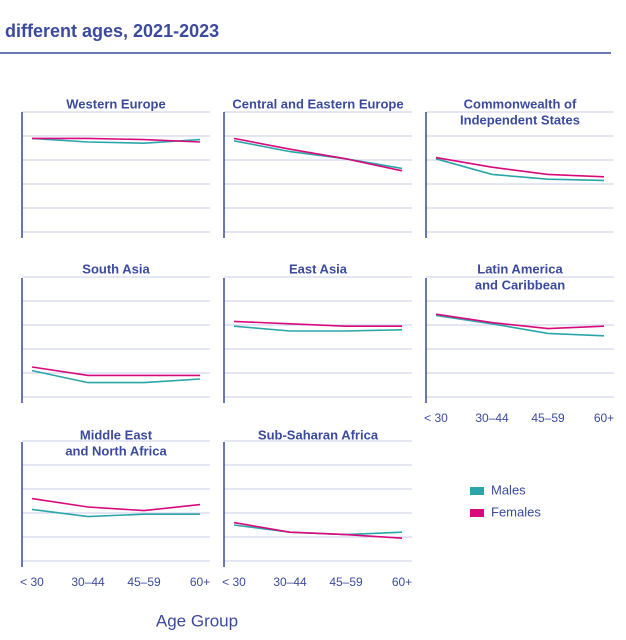  Describe the element at coordinates (508, 489) in the screenshot. I see `legend-label: Males` at that location.